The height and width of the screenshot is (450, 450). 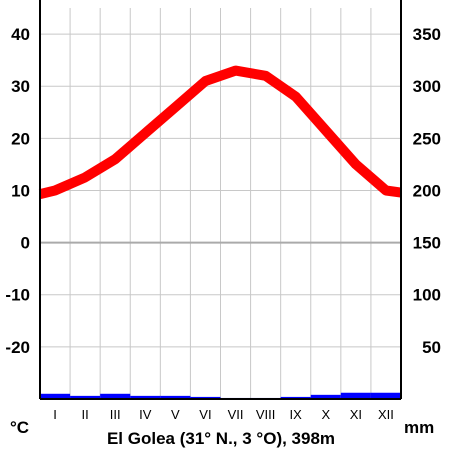 What do you see at coordinates (223, 414) in the screenshot?
I see `month-labels: I II III IV V VI VII VIII IX X XI XII` at bounding box center [223, 414].